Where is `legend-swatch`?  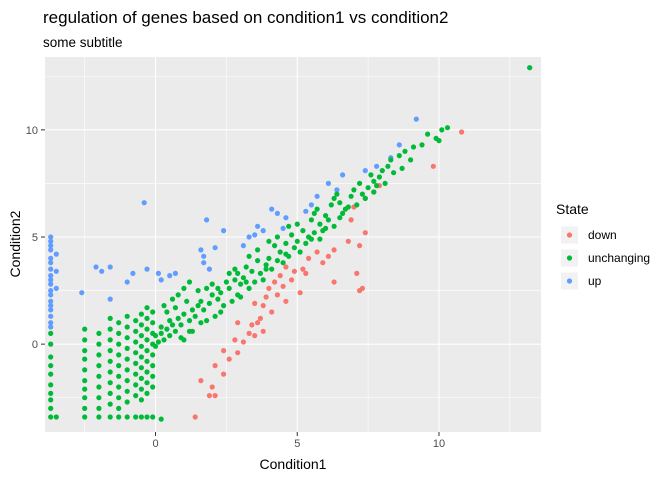
legend-swatch is located at coordinates (569, 235).